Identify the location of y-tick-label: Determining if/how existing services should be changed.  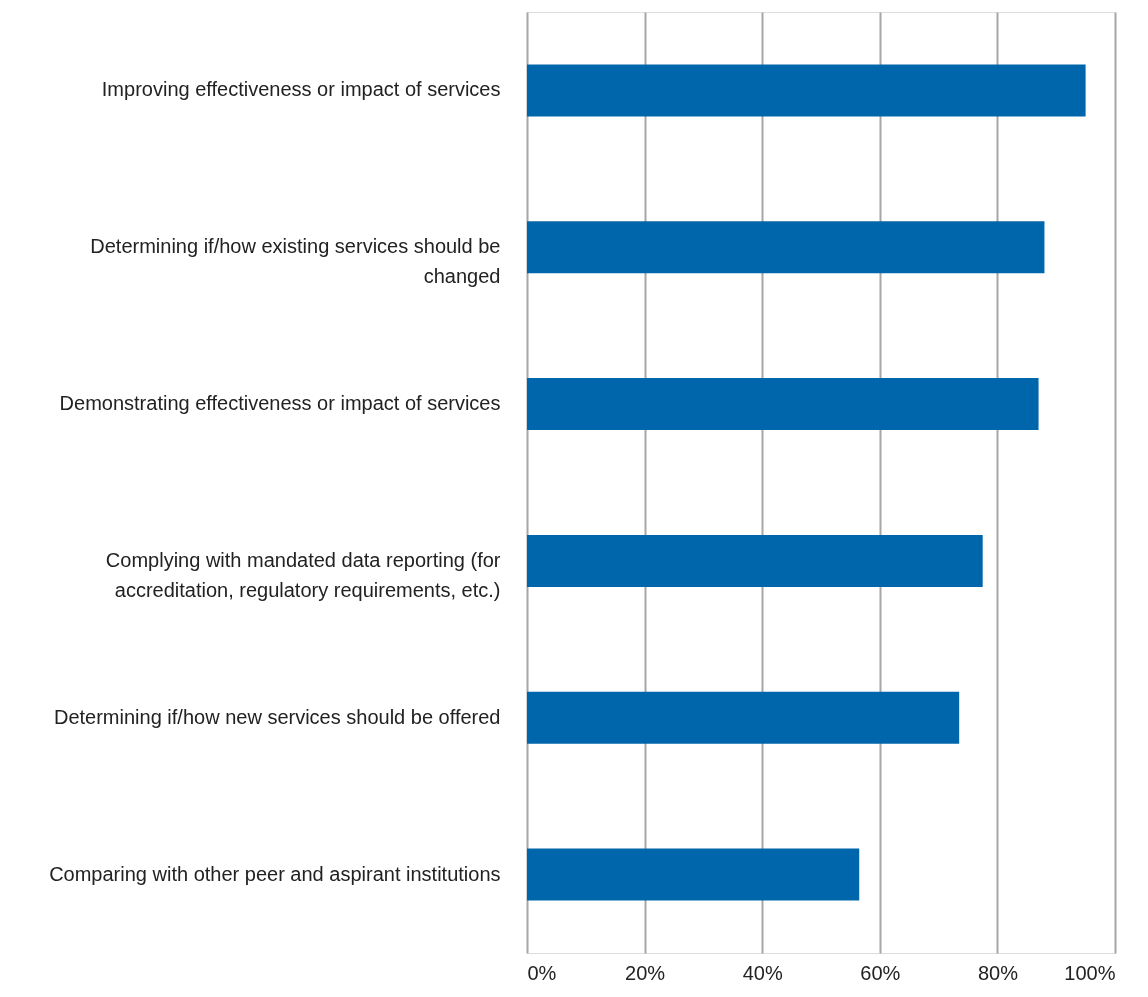
(295, 261).